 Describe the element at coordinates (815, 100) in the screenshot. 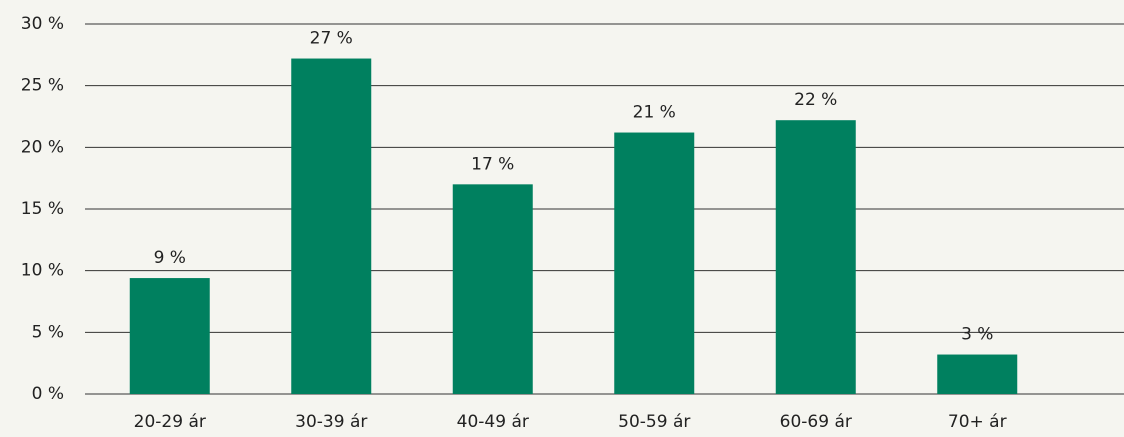

I see `value-label: 22 %` at that location.